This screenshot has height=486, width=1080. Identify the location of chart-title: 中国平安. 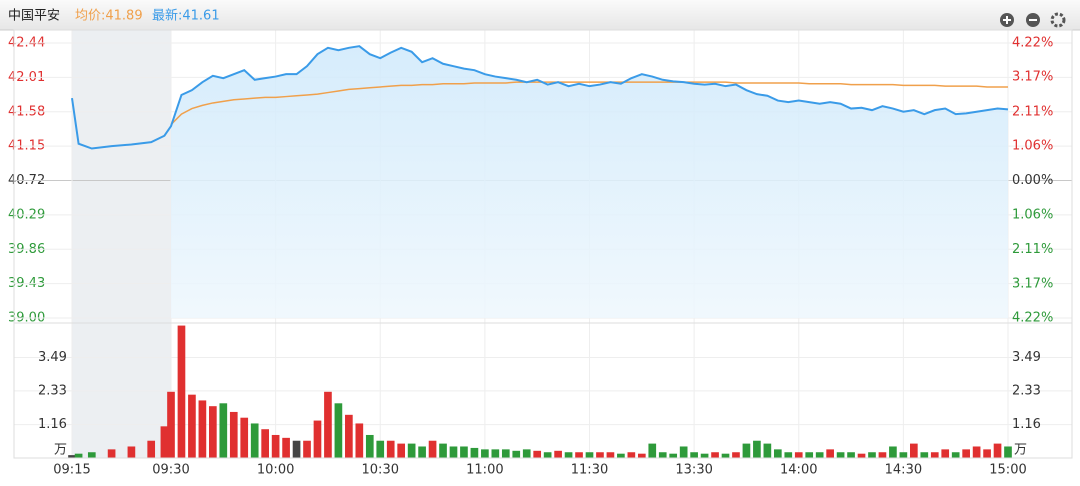
(34, 16).